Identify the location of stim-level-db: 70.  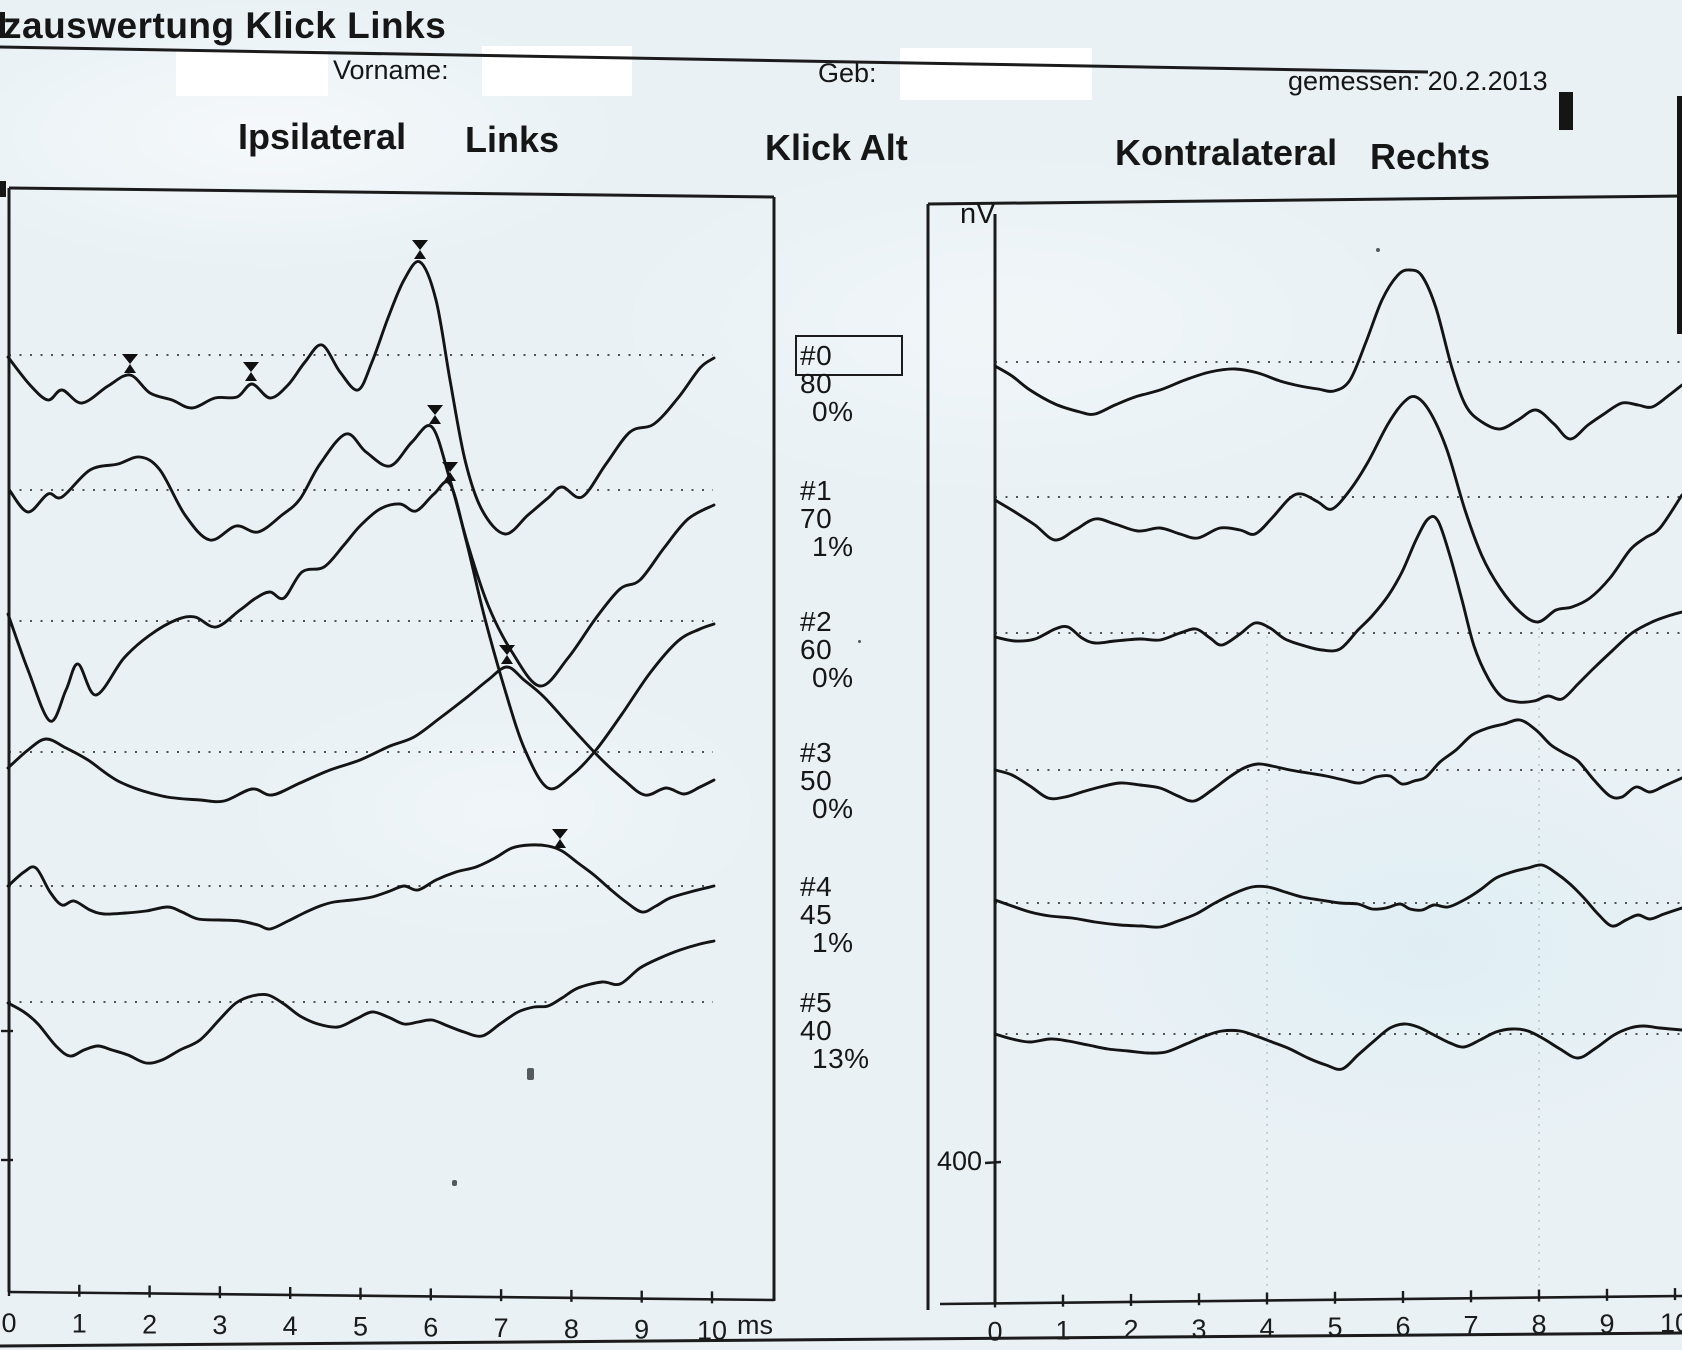
(816, 518).